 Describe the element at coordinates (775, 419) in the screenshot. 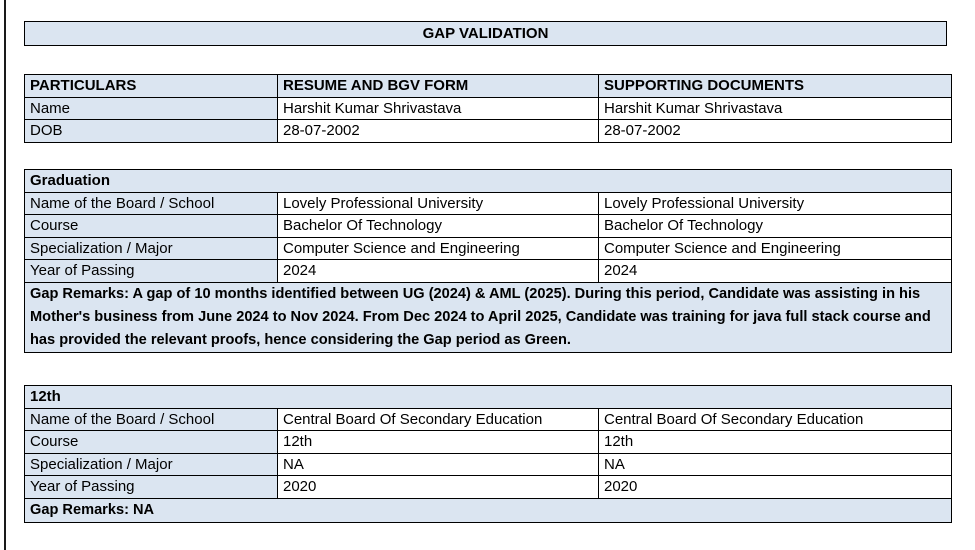

I see `cell-board-supporting: Central Board Of Secondary Education` at that location.